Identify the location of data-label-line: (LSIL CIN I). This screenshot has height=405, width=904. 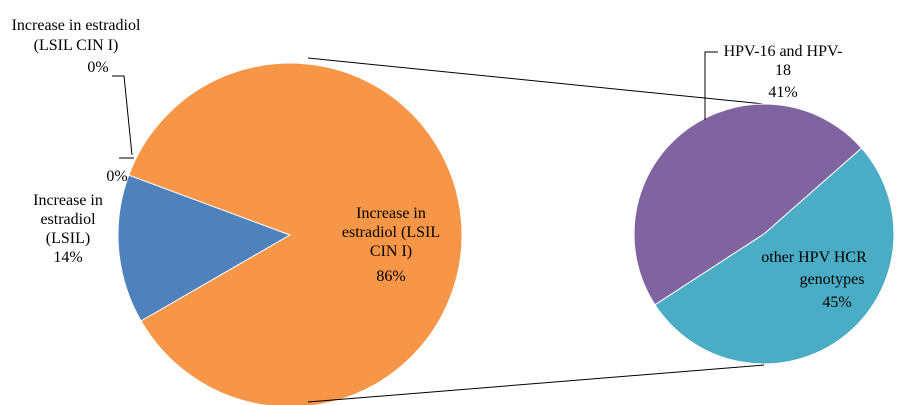
(76, 45).